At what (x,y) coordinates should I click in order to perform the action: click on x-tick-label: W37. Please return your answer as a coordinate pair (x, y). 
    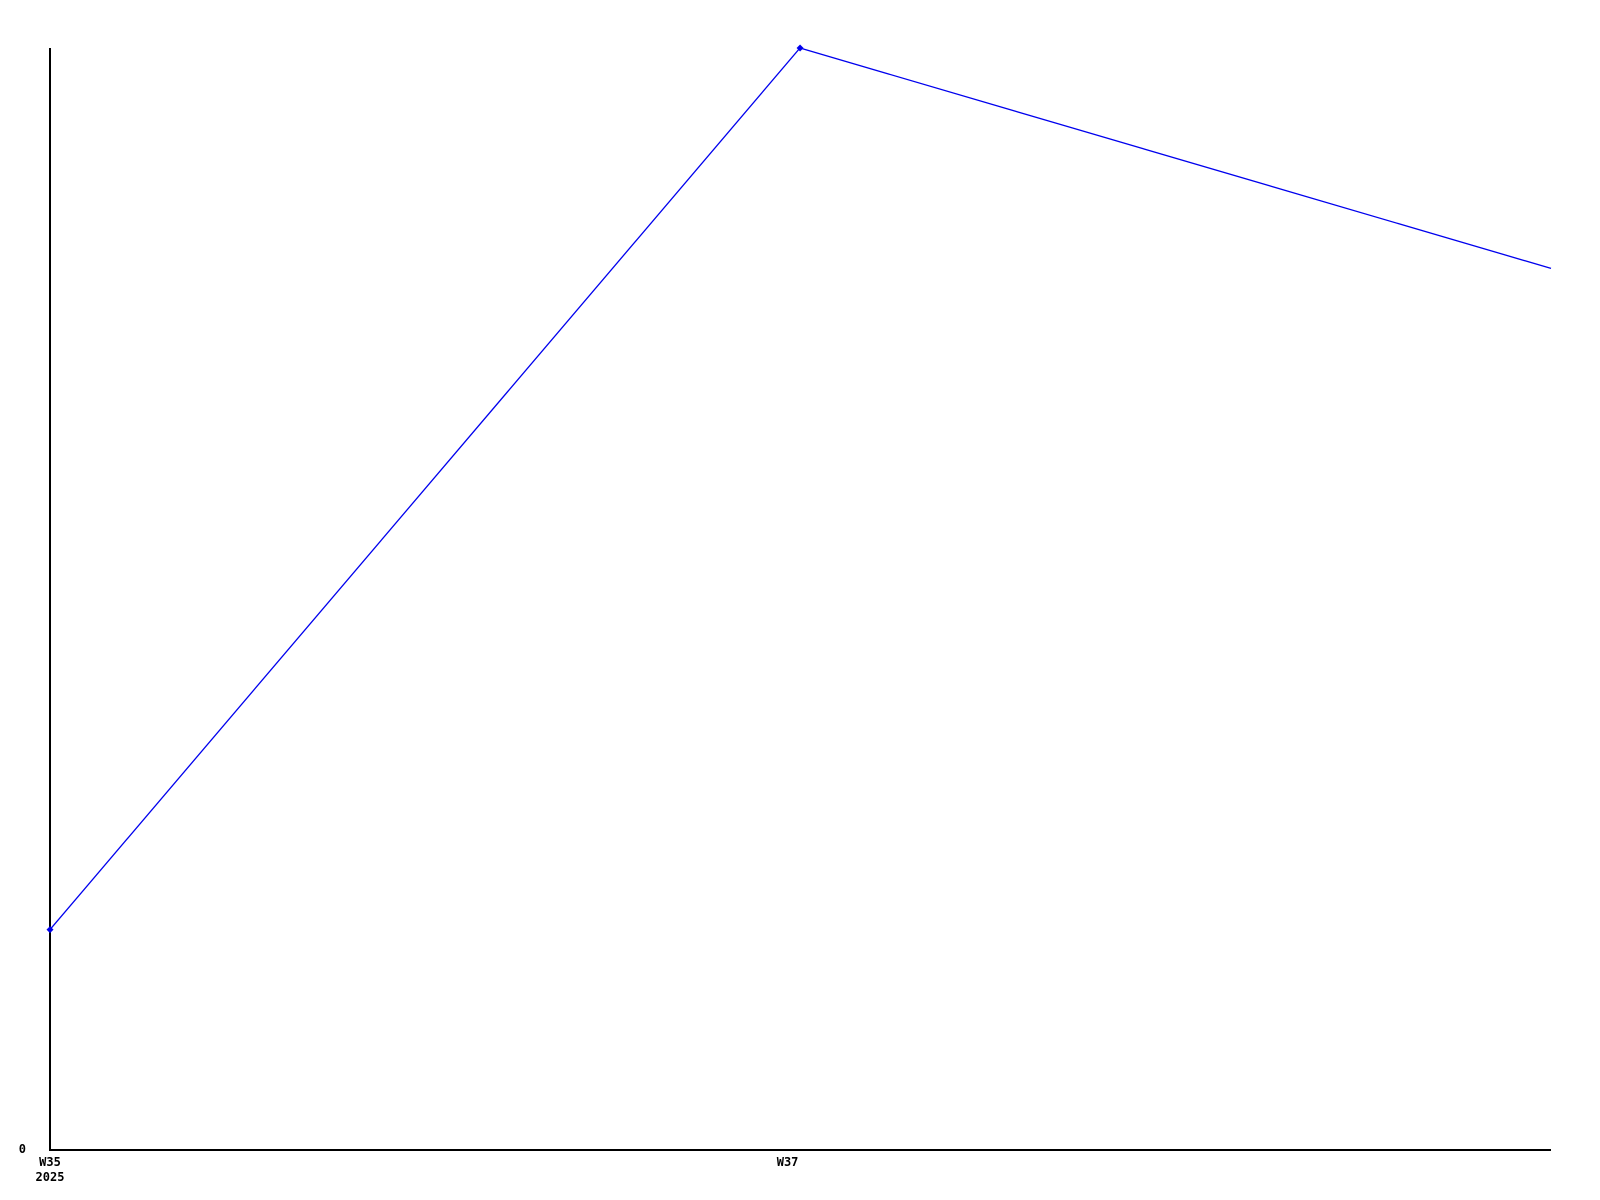
    Looking at the image, I should click on (788, 1162).